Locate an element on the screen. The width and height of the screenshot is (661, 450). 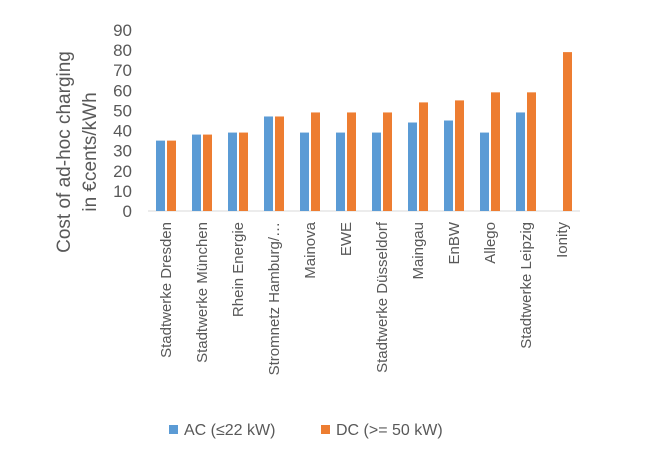
category-label: Mainova is located at coordinates (310, 249).